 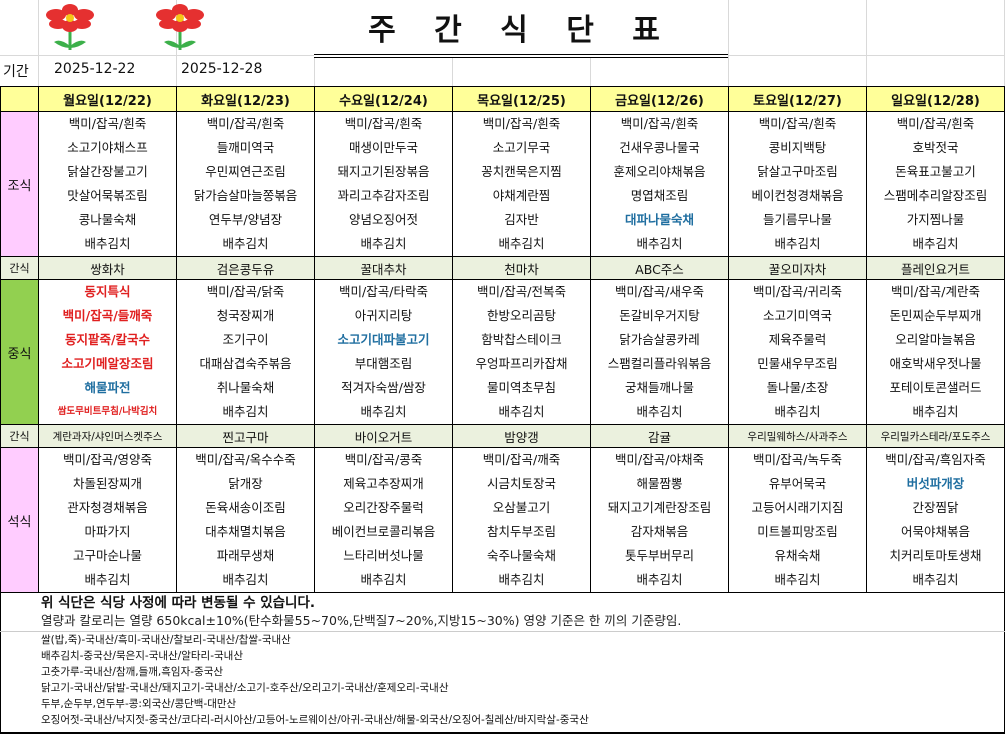 What do you see at coordinates (935, 268) in the screenshot?
I see `snack-item: 플레인요거트` at bounding box center [935, 268].